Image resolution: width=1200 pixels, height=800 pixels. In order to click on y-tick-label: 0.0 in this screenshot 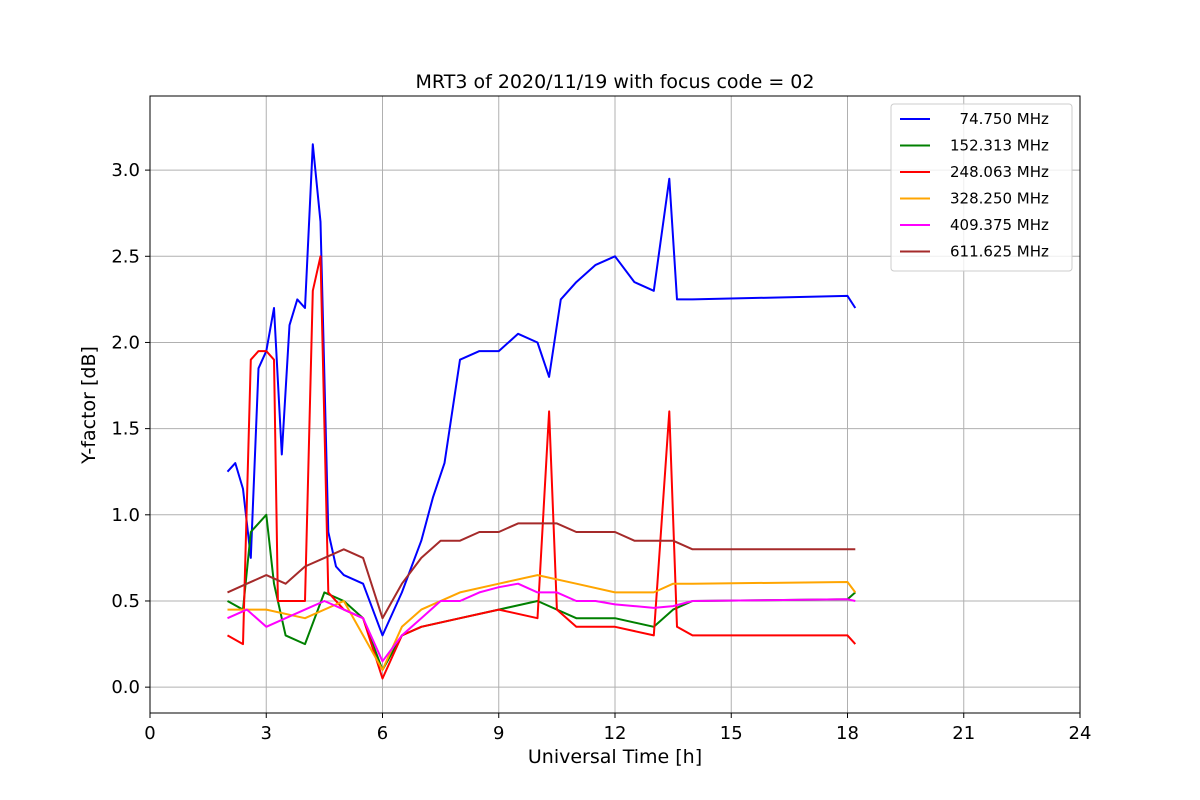, I will do `click(125, 687)`.